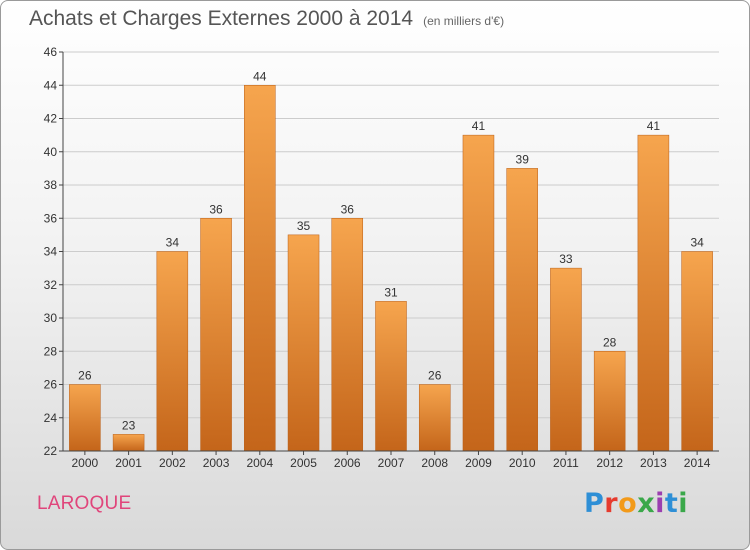  What do you see at coordinates (51, 185) in the screenshot?
I see `y-tick-label: 38` at bounding box center [51, 185].